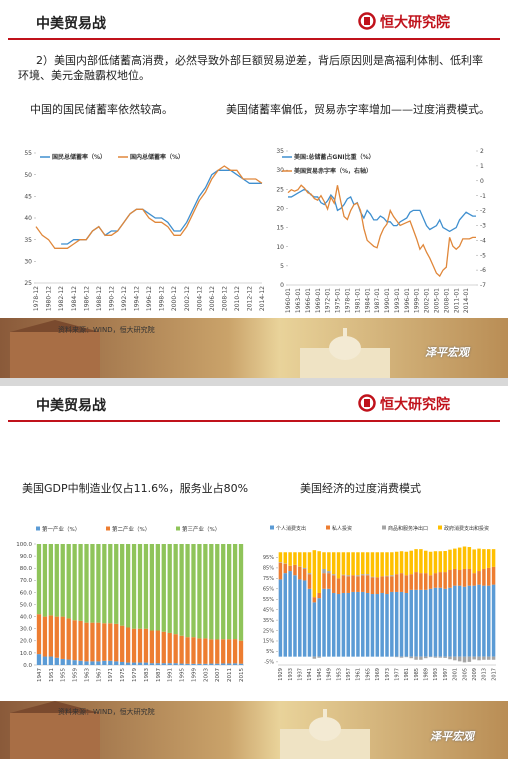 This screenshot has height=759, width=508. What do you see at coordinates (456, 300) in the screenshot?
I see `x-tick-label: 2011-01` at bounding box center [456, 300].